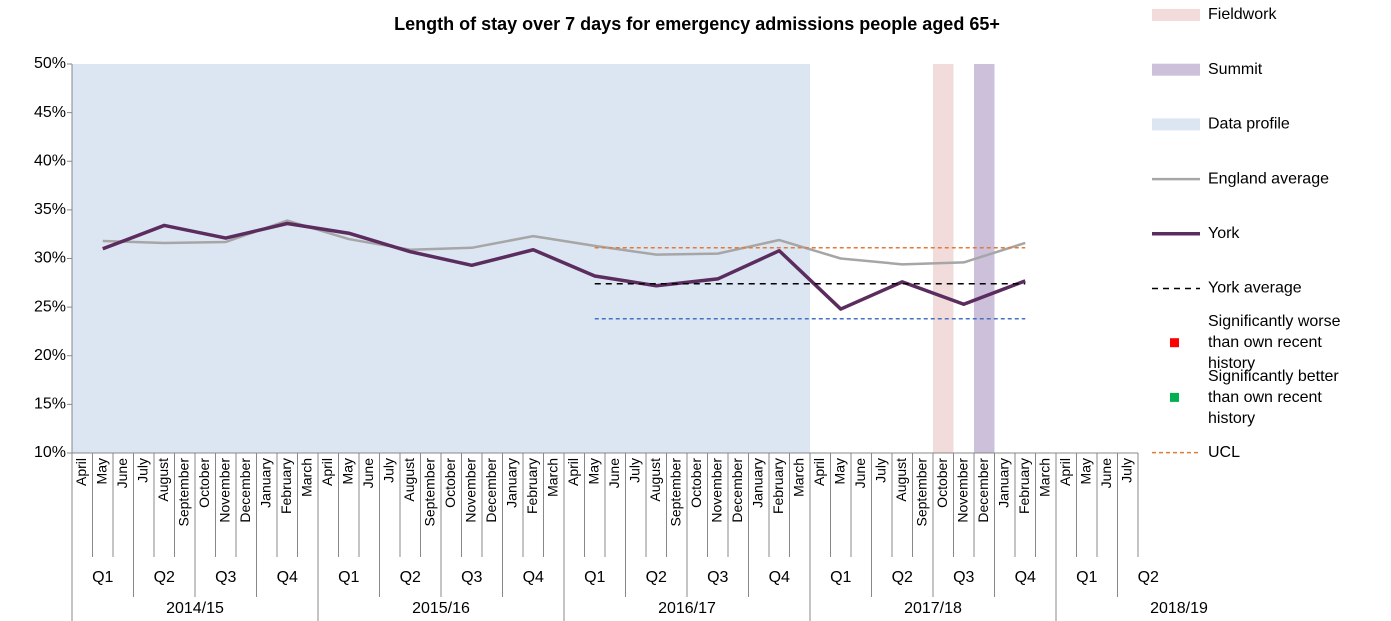  I want to click on year-label: 2015/16, so click(441, 608).